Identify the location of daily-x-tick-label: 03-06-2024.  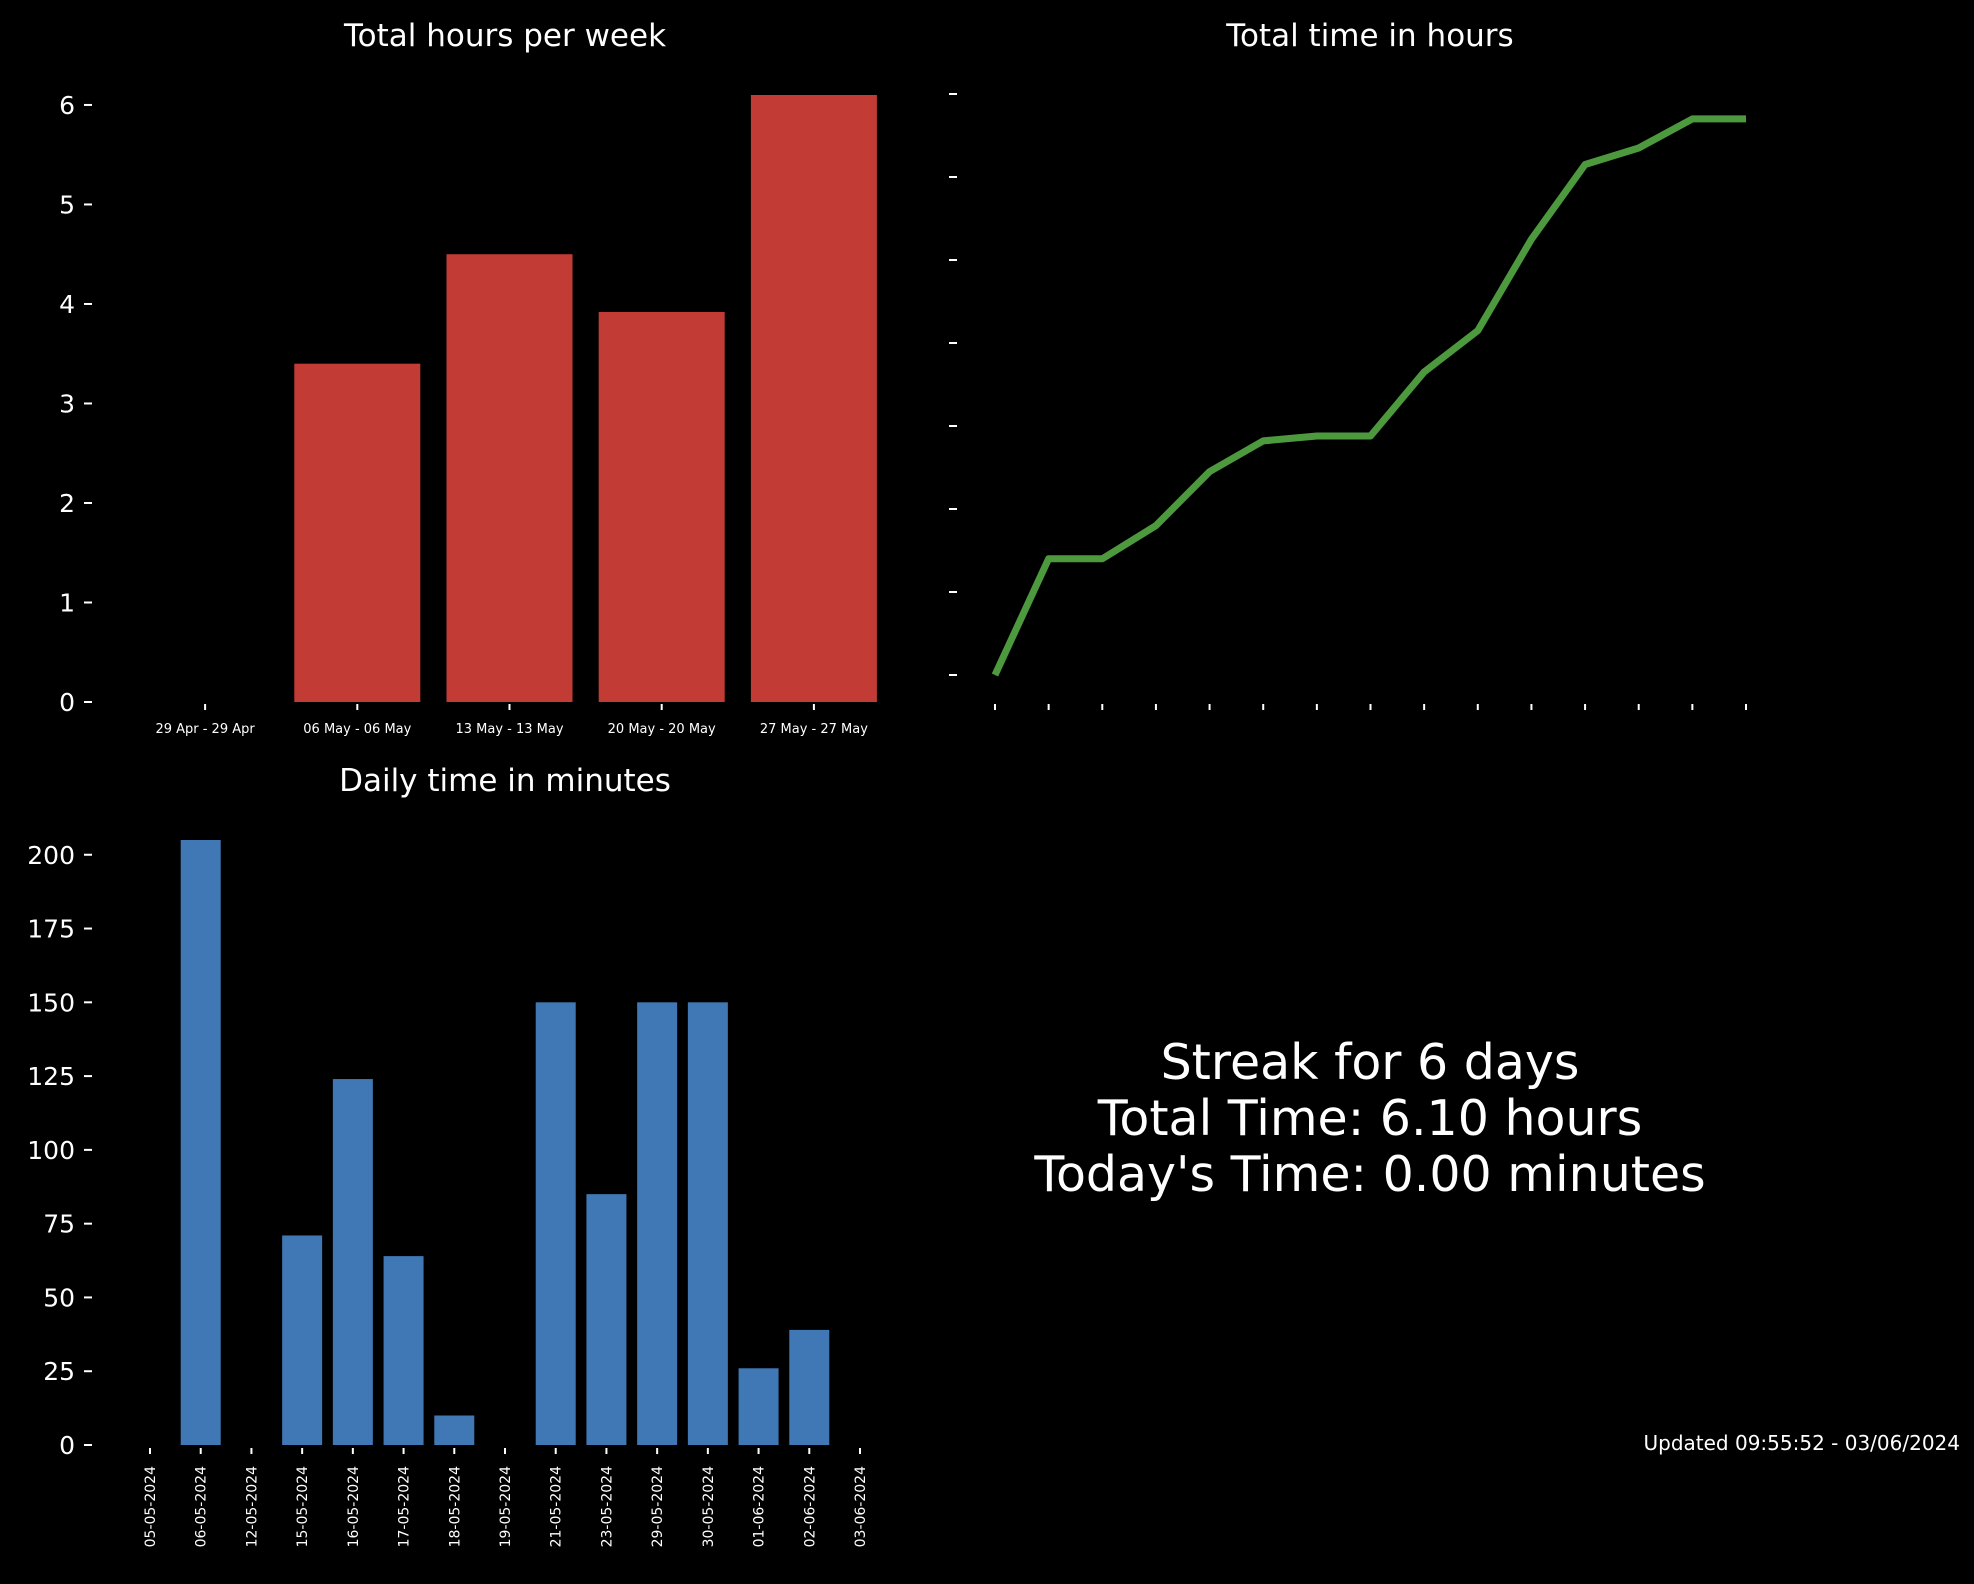
(861, 1506).